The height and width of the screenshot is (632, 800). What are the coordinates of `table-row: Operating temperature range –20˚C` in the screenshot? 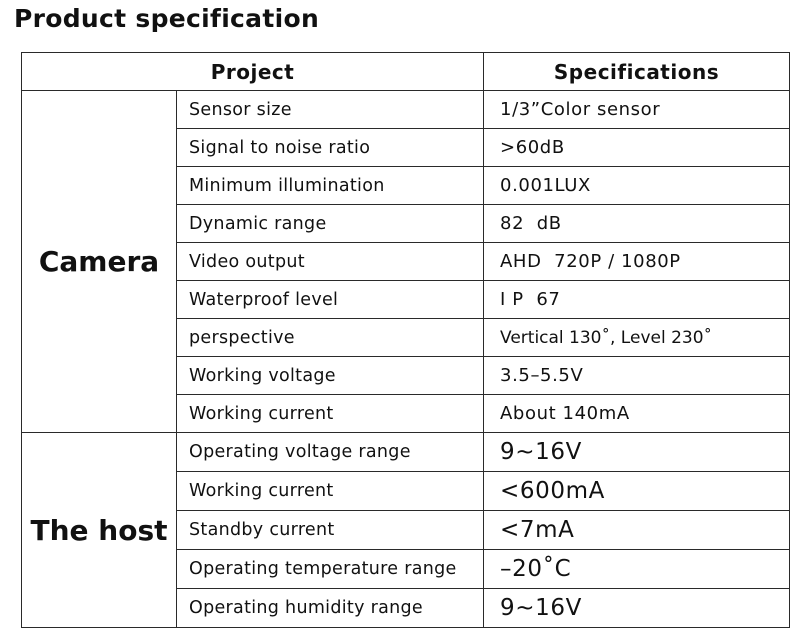 It's located at (406, 569).